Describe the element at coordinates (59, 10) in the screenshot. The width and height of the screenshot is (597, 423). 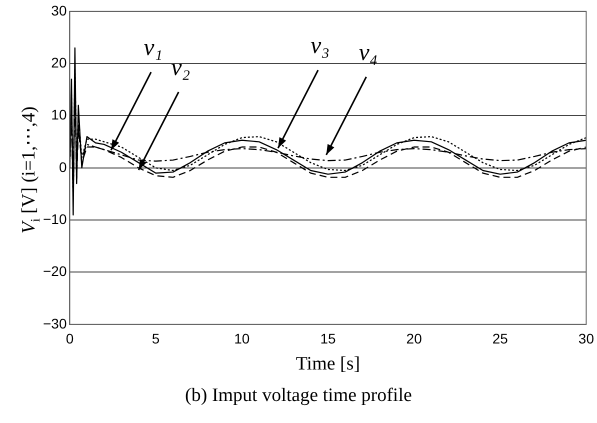
I see `y-tick-label: 30` at that location.